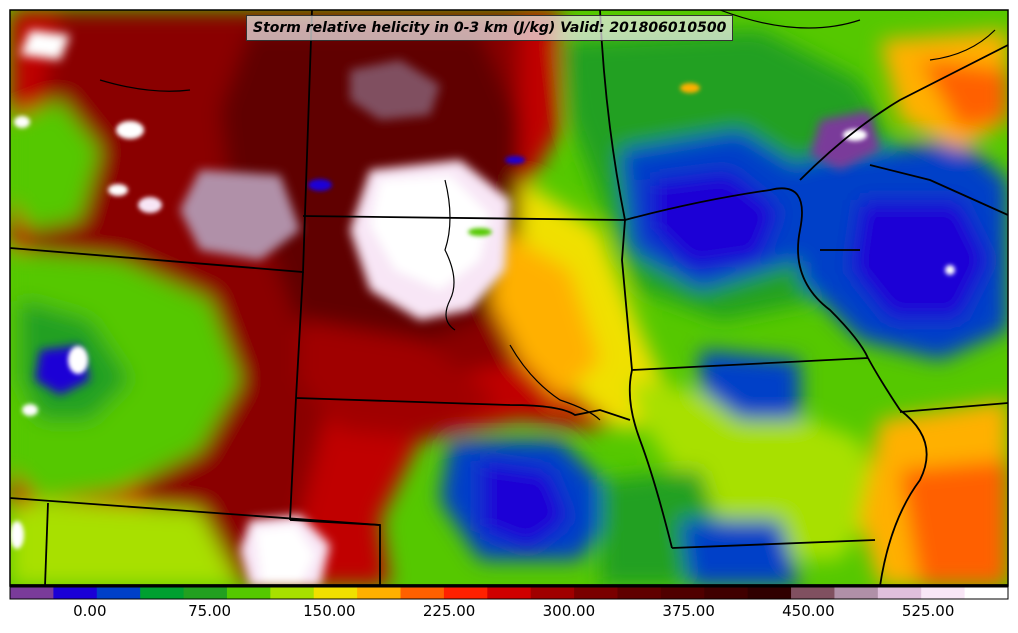 Image resolution: width=1018 pixels, height=633 pixels. I want to click on colorbar-tick-label: 375.00, so click(688, 611).